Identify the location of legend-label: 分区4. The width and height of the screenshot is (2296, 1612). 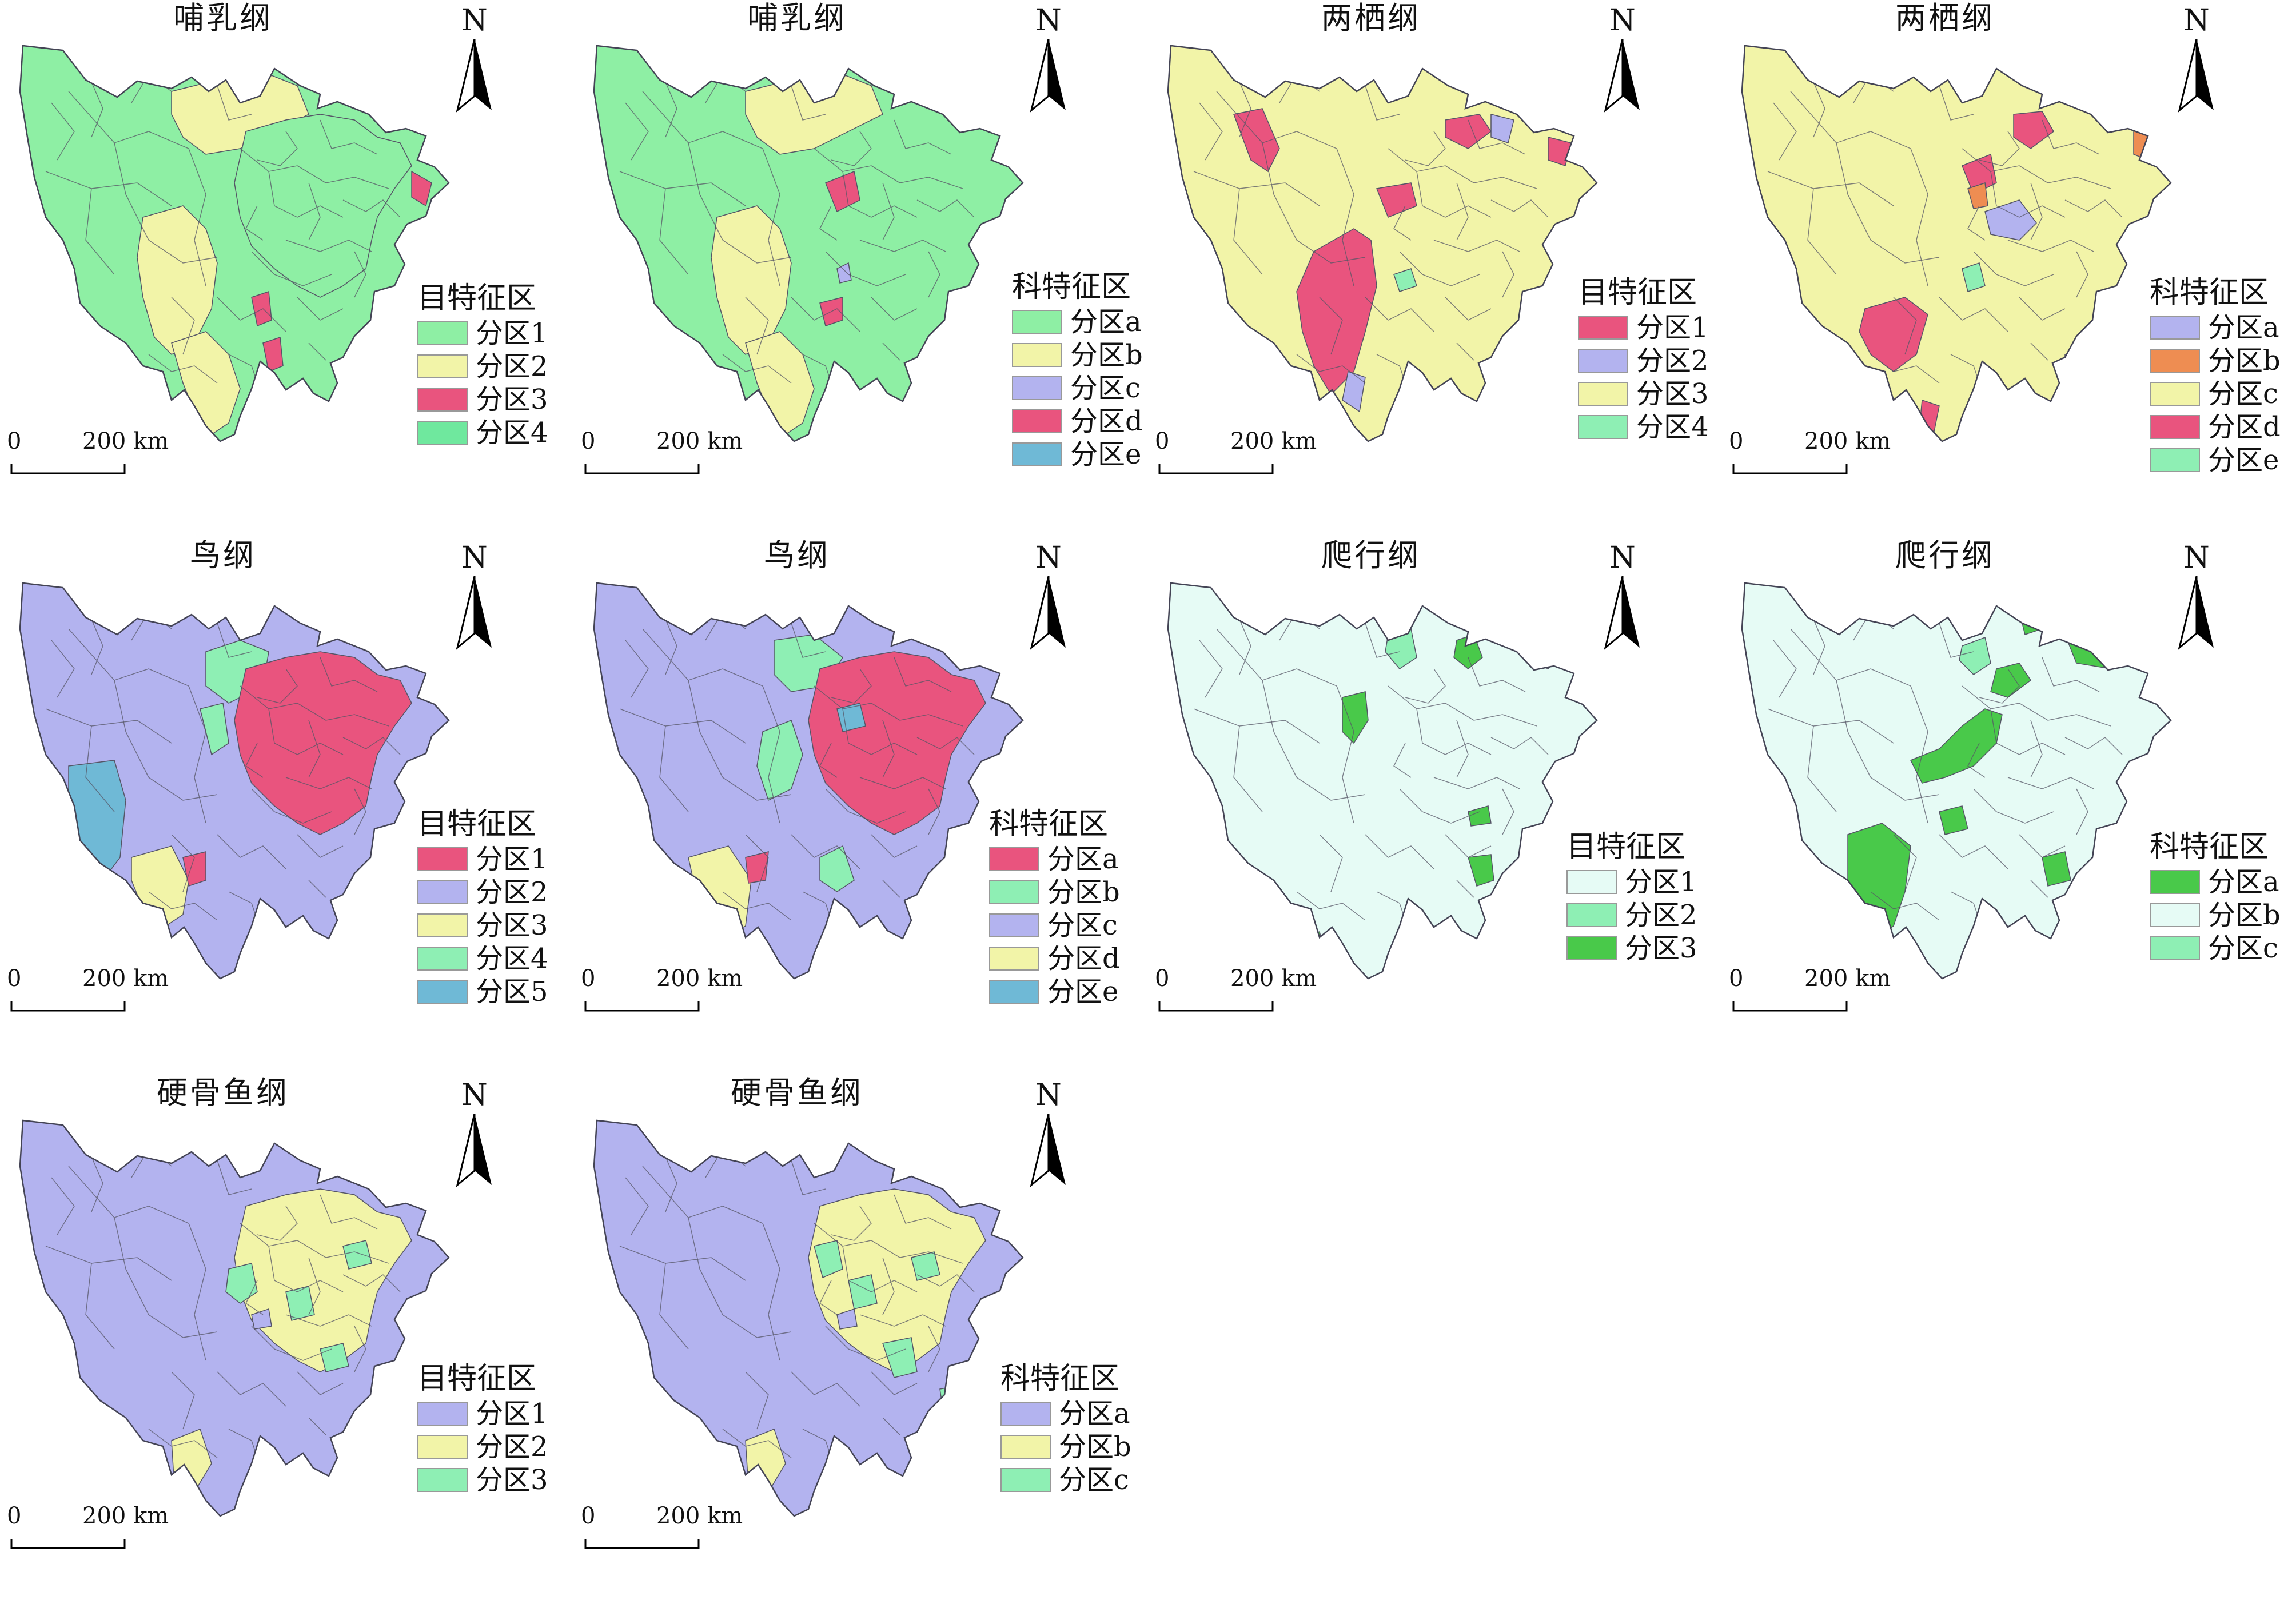
(512, 959).